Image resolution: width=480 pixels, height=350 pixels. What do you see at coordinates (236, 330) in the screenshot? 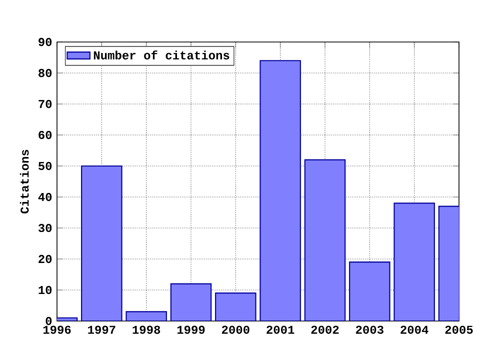
I see `x-tick-label: 2000` at bounding box center [236, 330].